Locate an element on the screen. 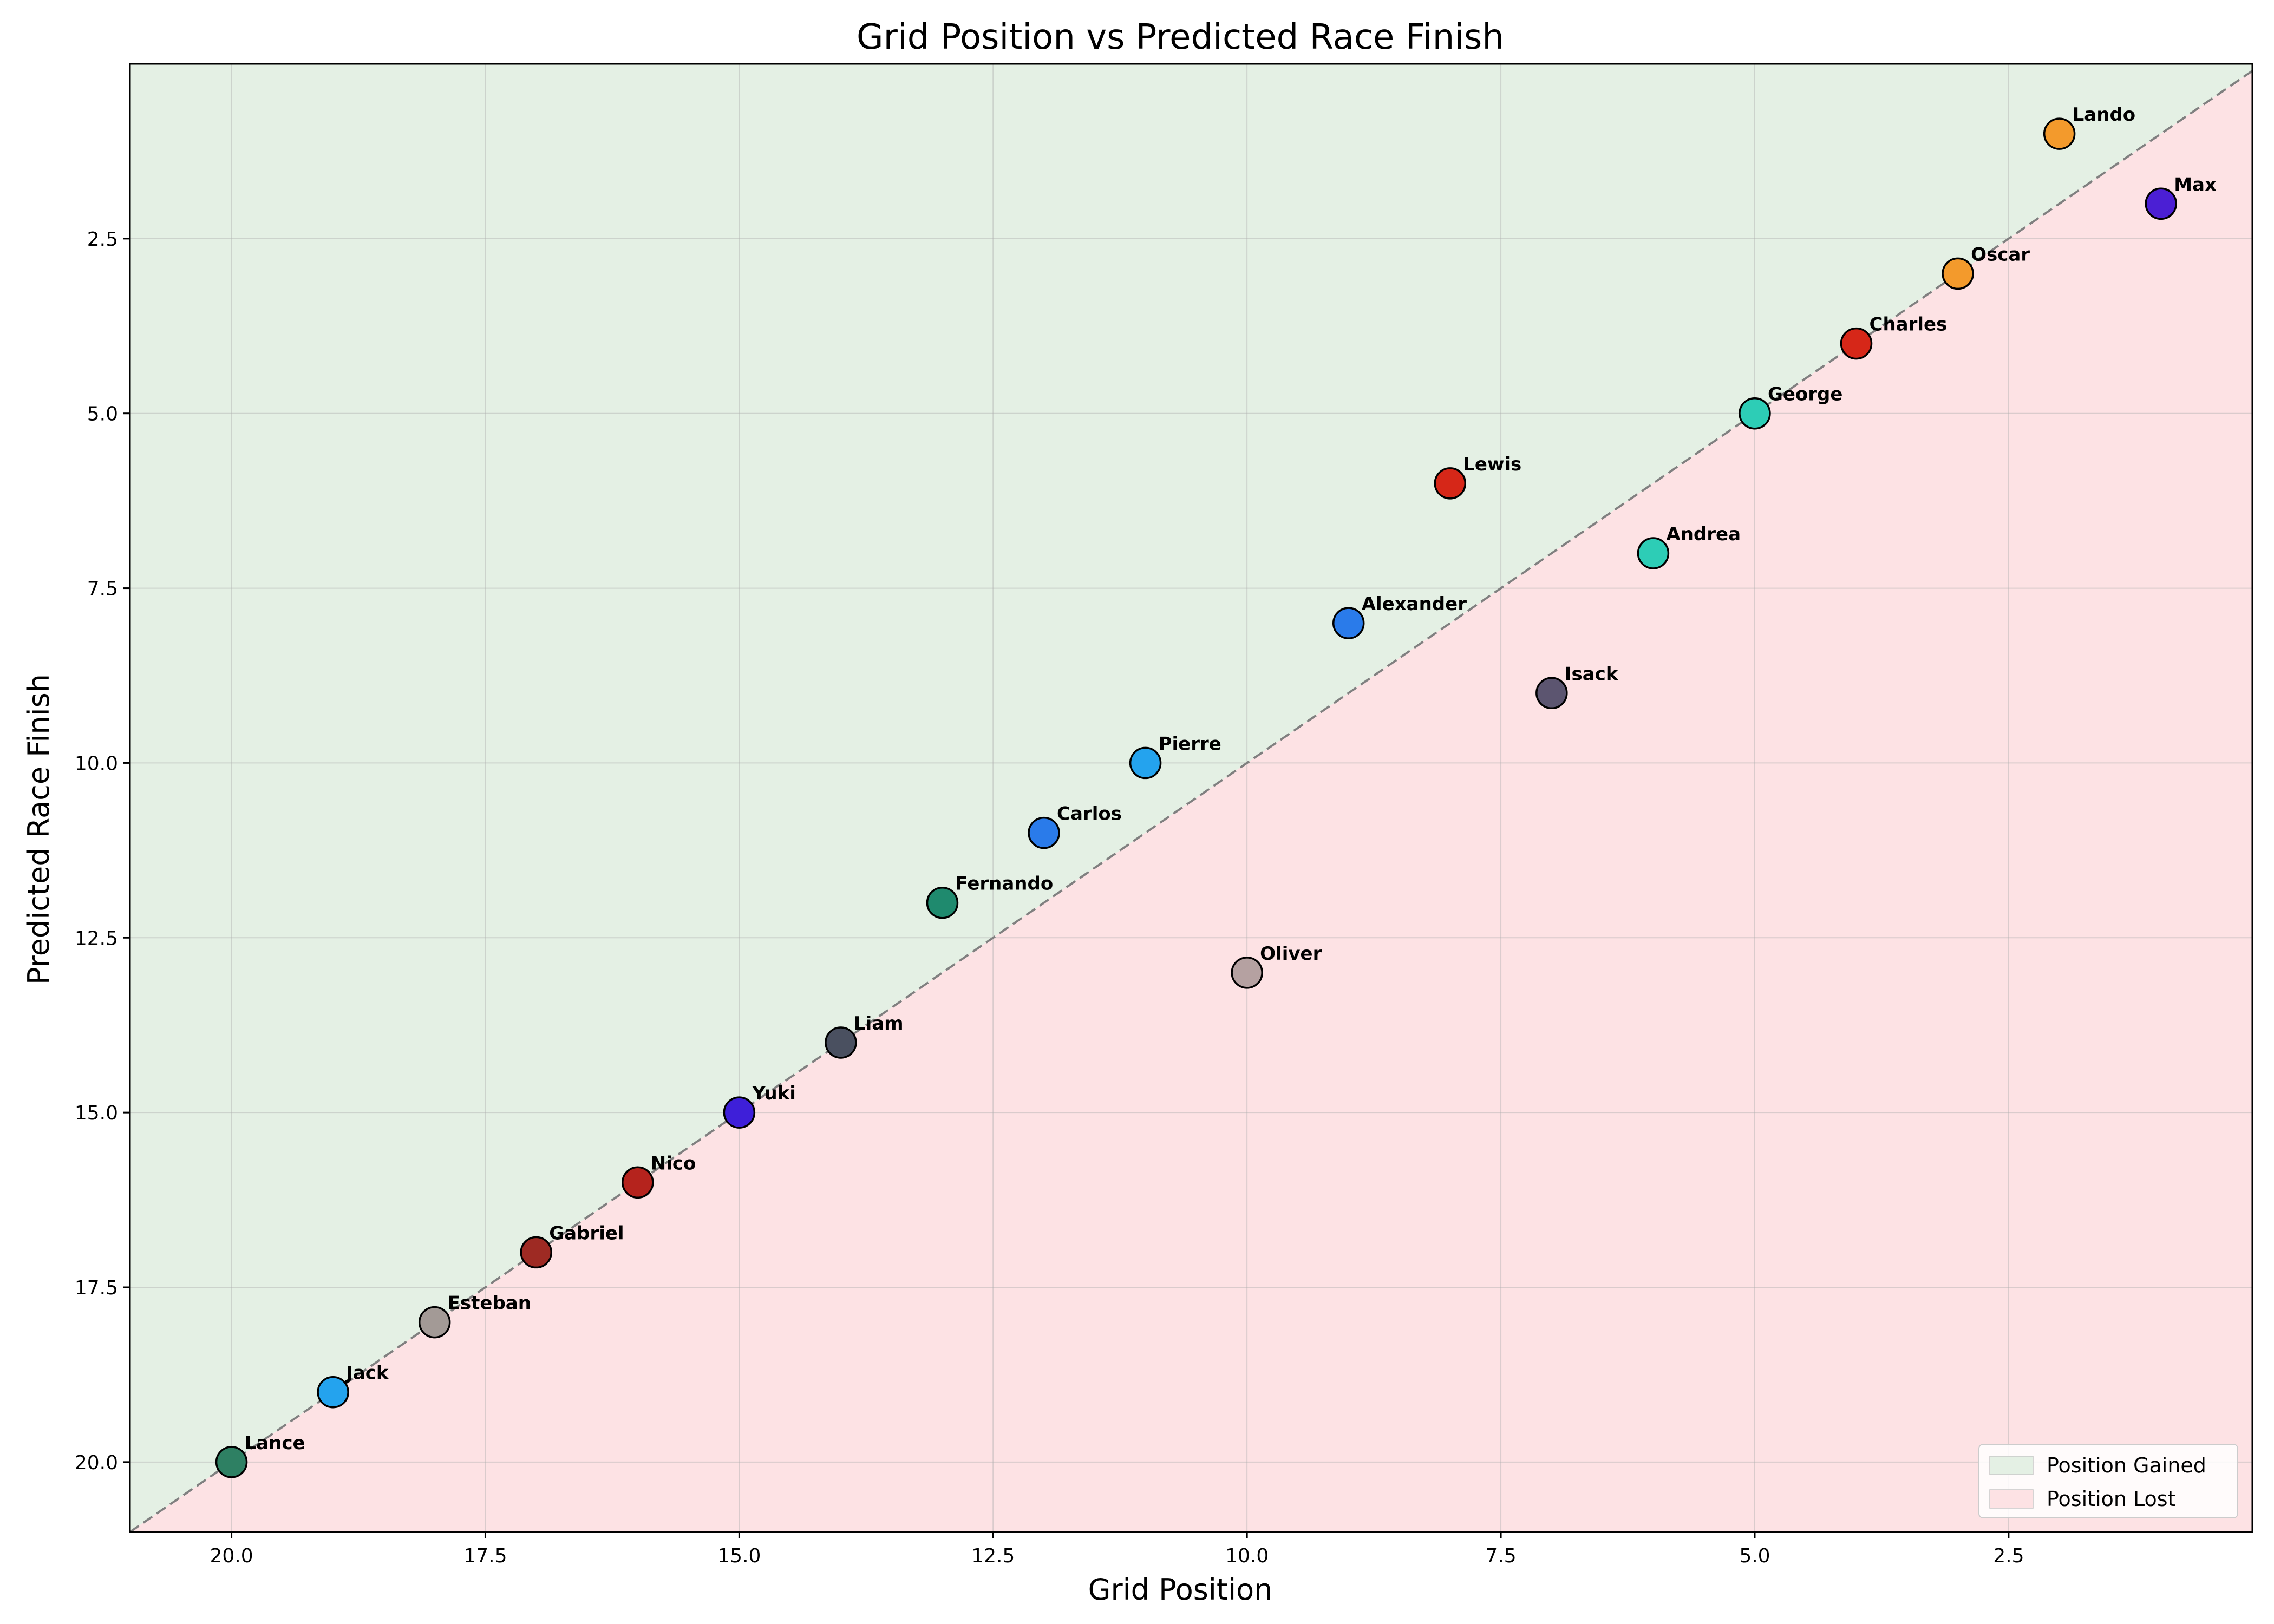 This screenshot has width=2274, height=1624. y-tick-label: 12.5 is located at coordinates (97, 938).